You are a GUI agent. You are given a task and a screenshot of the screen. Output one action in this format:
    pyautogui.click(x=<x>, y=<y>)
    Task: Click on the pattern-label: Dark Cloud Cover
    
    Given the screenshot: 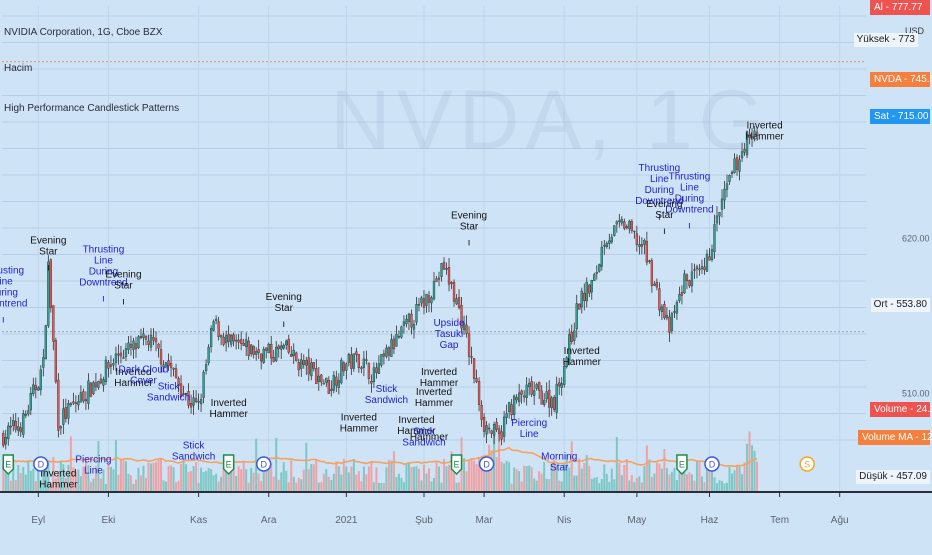 What is the action you would take?
    pyautogui.click(x=143, y=375)
    